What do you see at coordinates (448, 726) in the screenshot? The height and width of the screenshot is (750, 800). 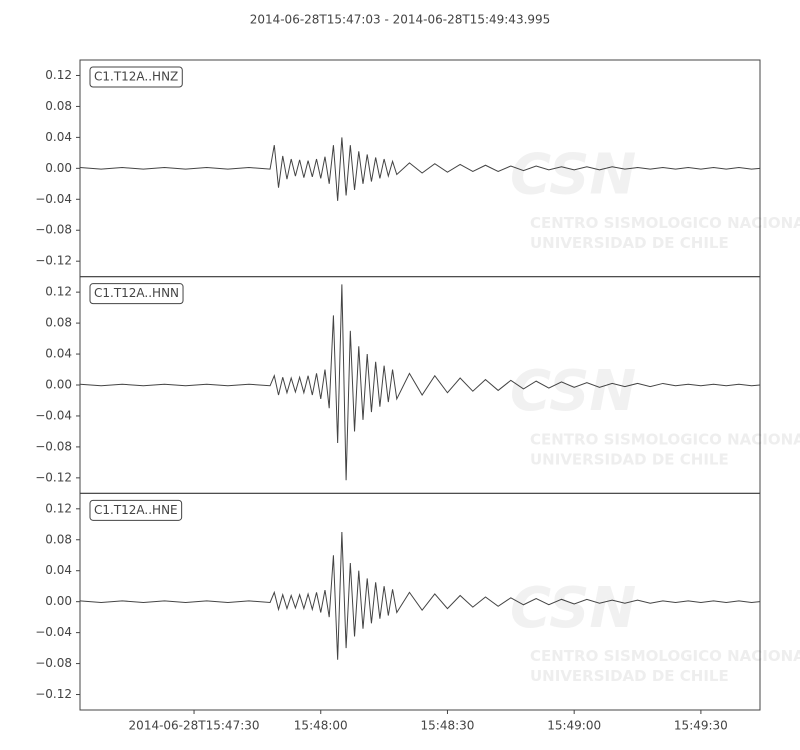 I see `x-tick-label: 15:48:30` at bounding box center [448, 726].